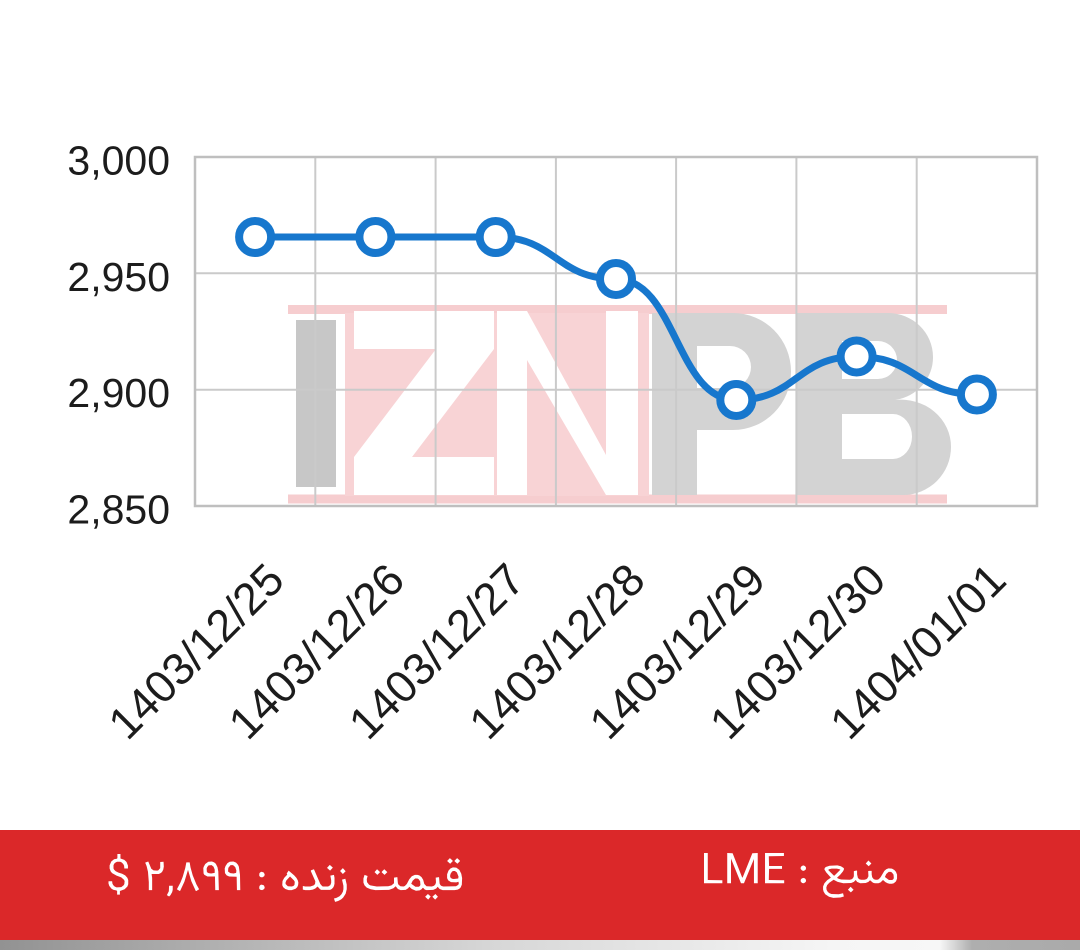 This screenshot has height=950, width=1080. Describe the element at coordinates (118, 161) in the screenshot. I see `svg-text: 3,000` at that location.